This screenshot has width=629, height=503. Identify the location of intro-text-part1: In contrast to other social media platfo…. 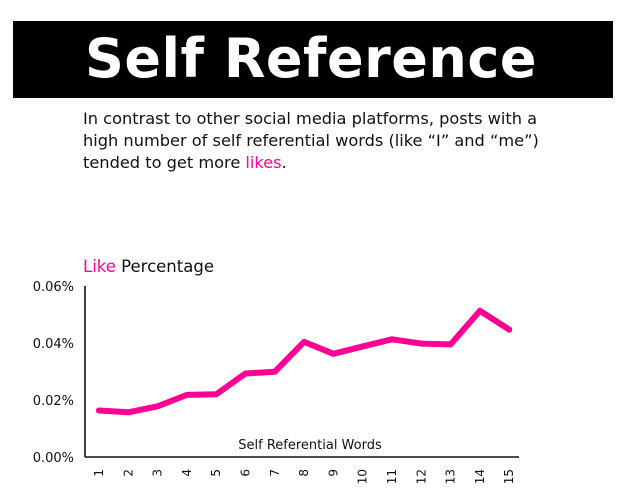
(311, 140).